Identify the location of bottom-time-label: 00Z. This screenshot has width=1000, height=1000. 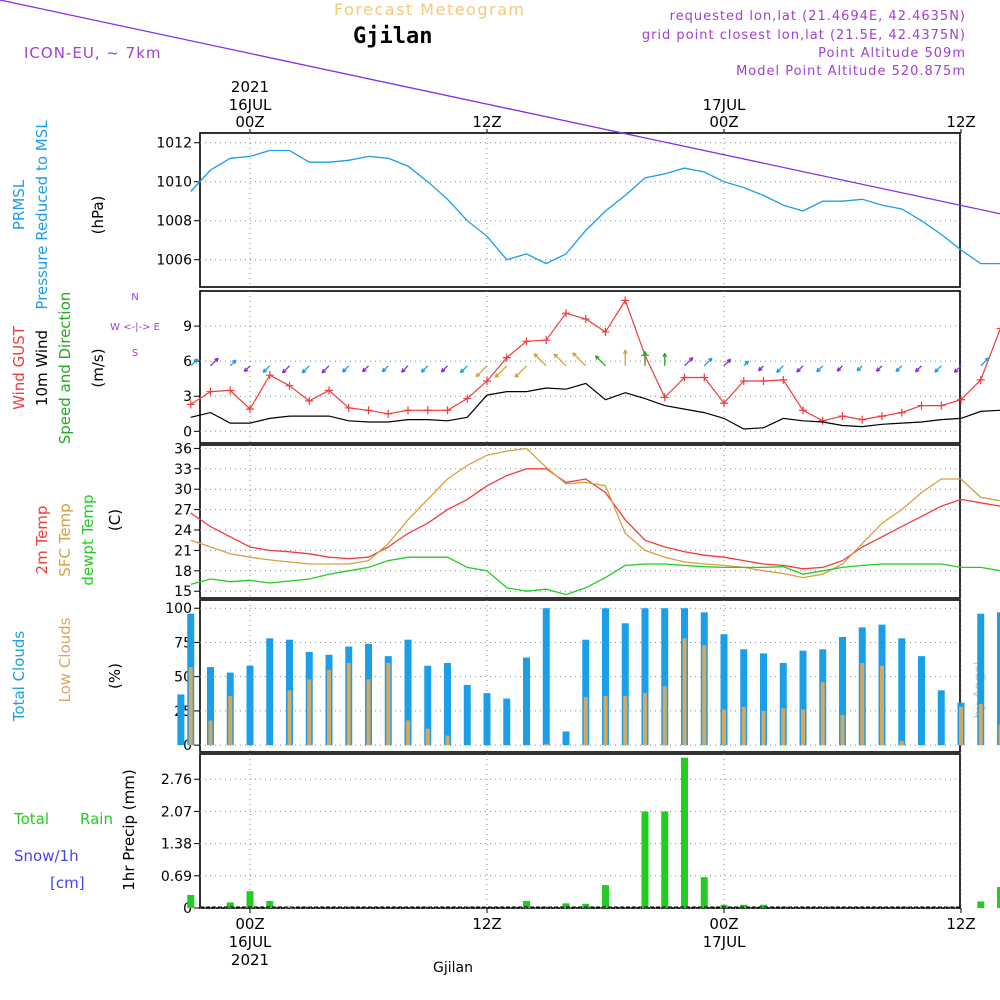
(249, 924).